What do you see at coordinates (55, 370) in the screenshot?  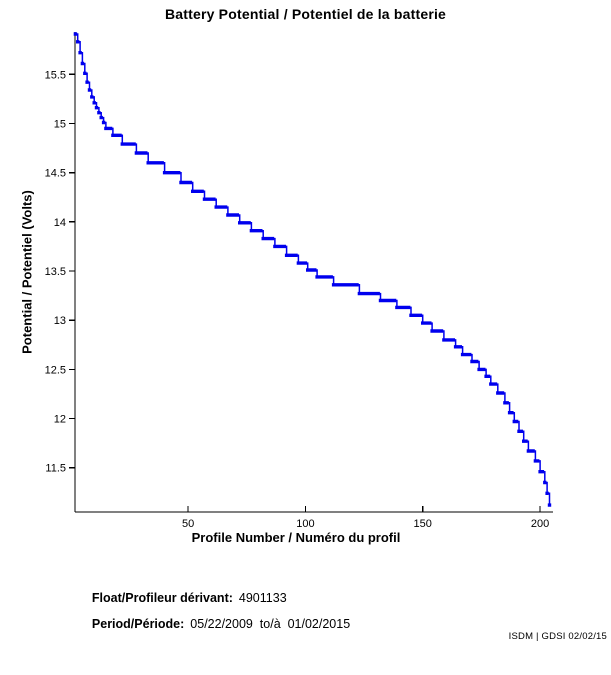 I see `y-tick-label: 12.5` at bounding box center [55, 370].